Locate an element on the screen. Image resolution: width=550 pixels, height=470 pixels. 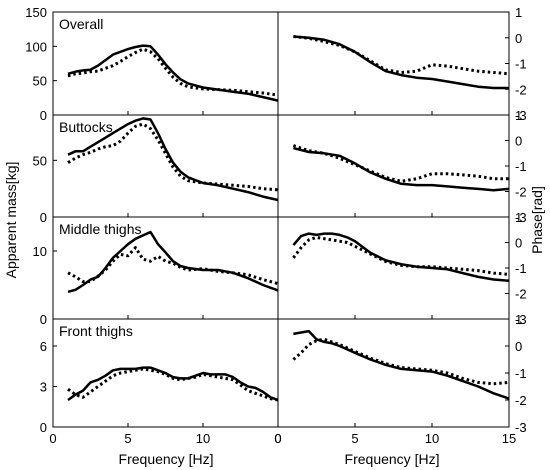
series-overall-phase-dotted is located at coordinates (401, 55).